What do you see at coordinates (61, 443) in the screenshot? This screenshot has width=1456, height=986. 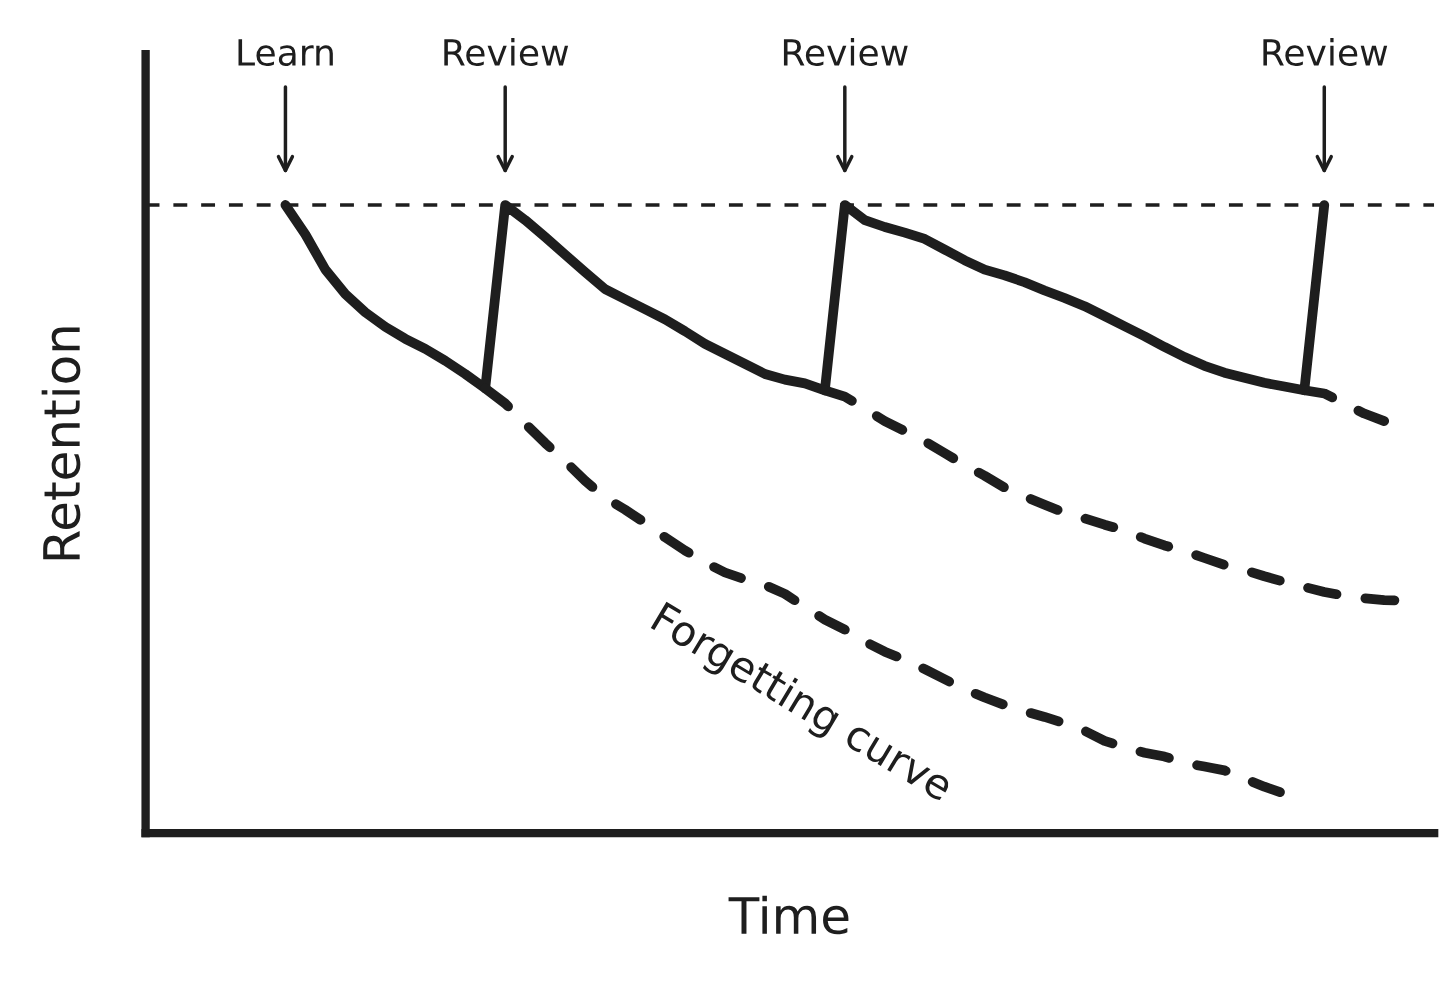 I see `y-axis-title: Retention` at bounding box center [61, 443].